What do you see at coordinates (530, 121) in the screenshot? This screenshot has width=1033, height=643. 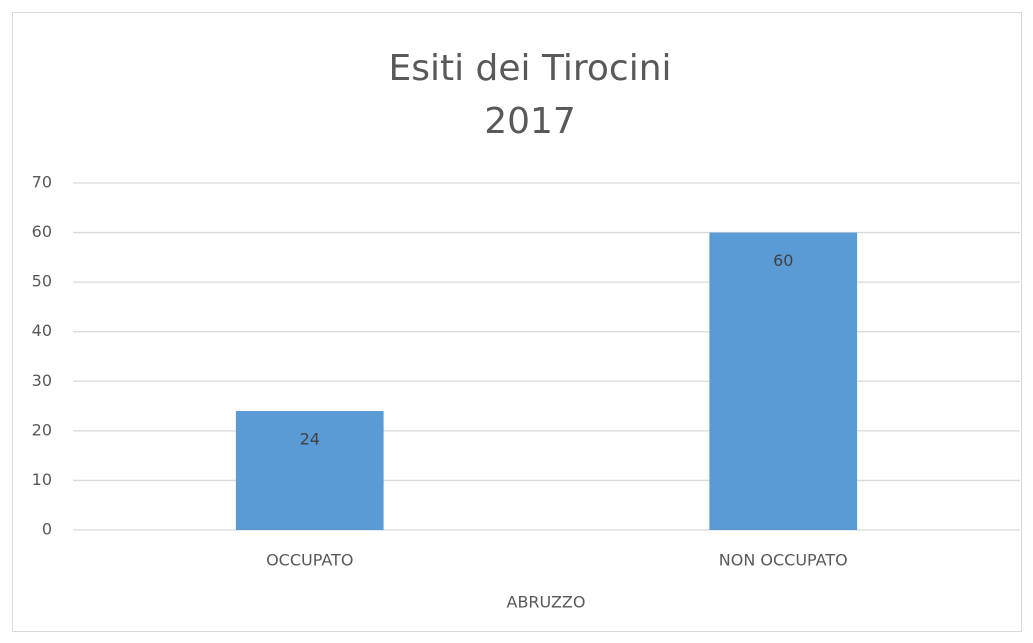 I see `chart-title: 2017` at bounding box center [530, 121].